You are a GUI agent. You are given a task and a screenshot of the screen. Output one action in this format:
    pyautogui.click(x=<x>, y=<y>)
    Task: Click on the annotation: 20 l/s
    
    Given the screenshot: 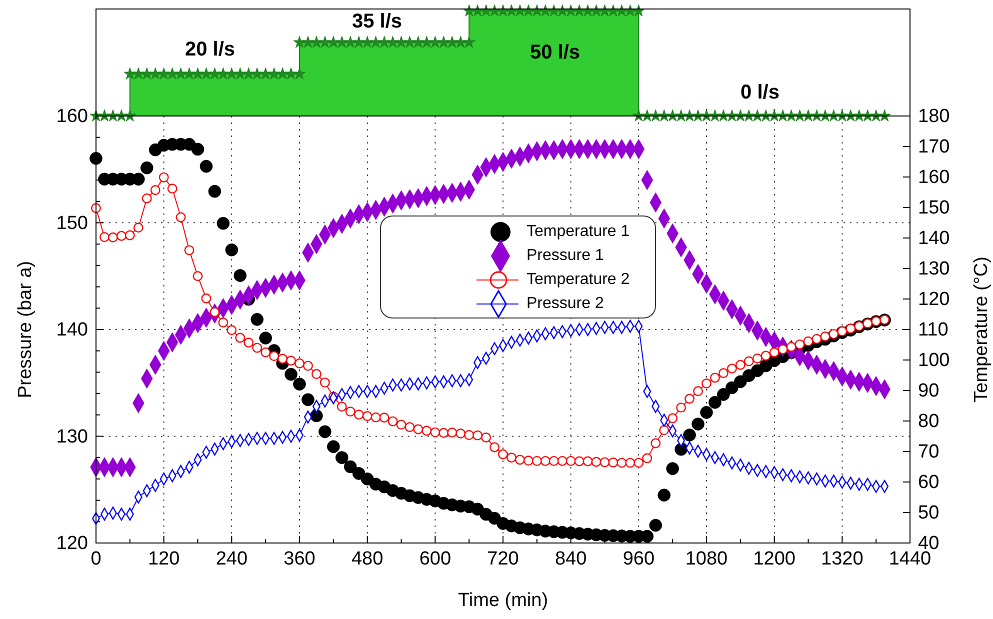 What is the action you would take?
    pyautogui.click(x=210, y=49)
    